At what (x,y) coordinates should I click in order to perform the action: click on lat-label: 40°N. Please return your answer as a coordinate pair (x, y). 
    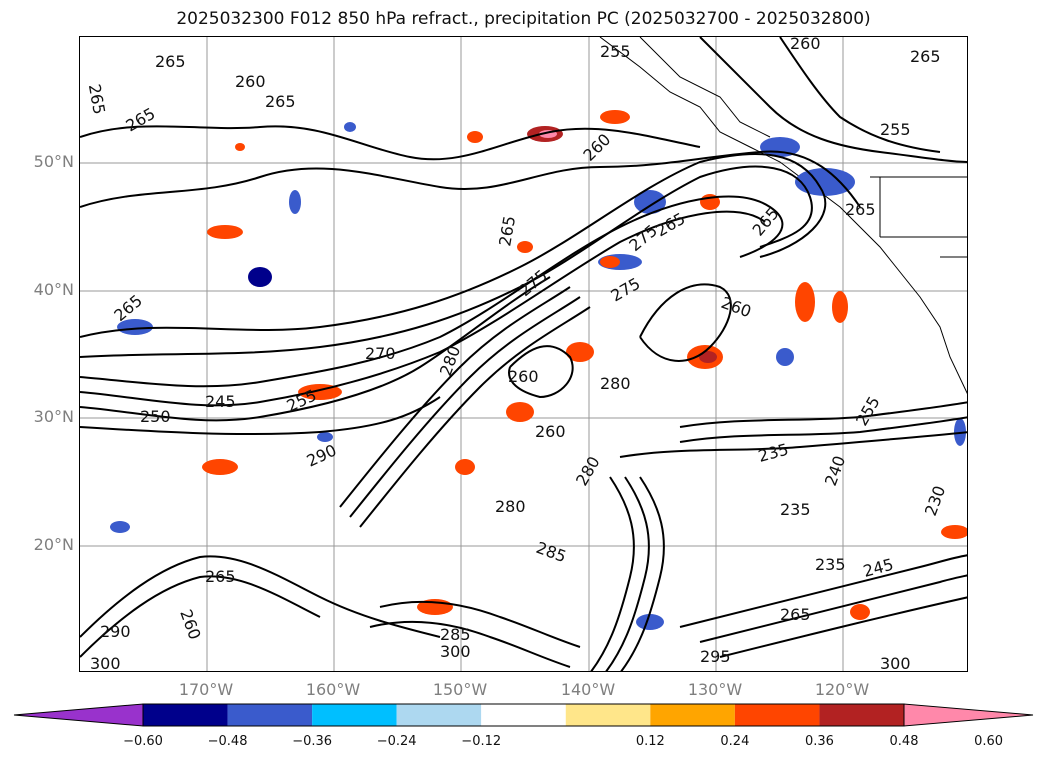
    Looking at the image, I should click on (53, 289).